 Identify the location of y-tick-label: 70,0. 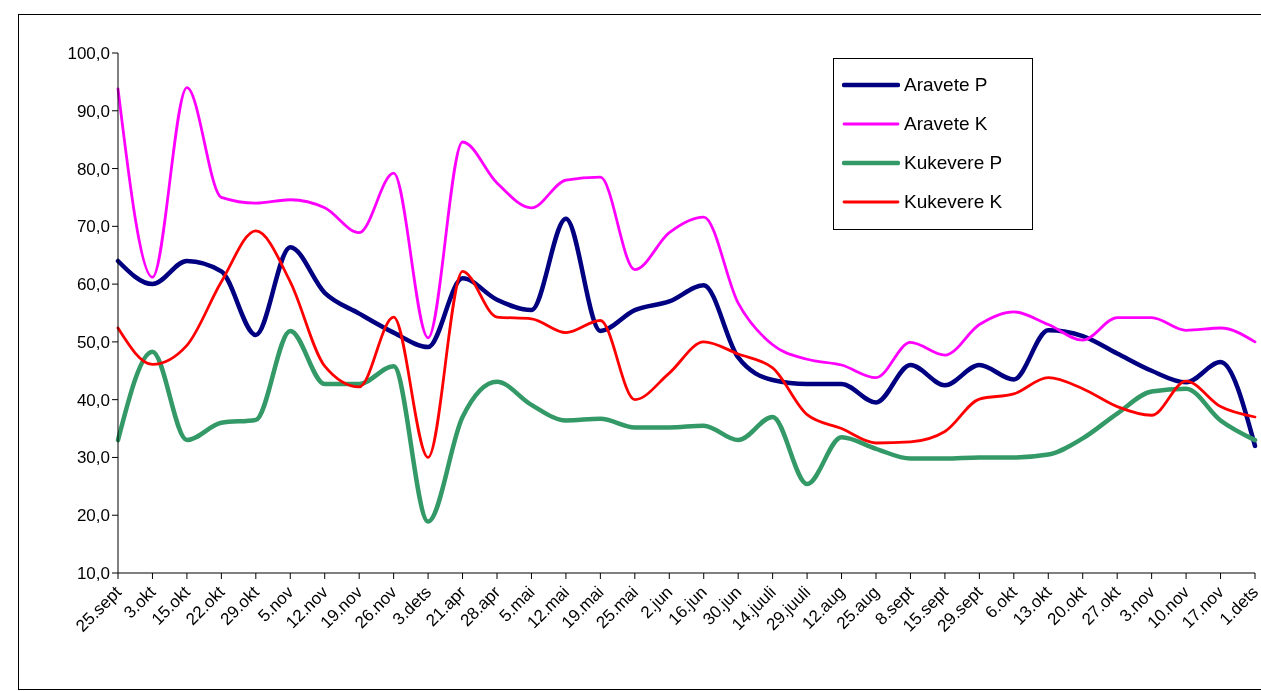
(93, 227).